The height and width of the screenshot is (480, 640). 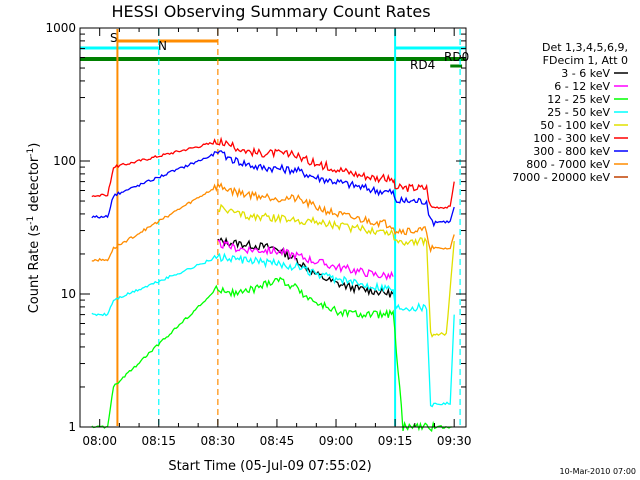 I want to click on footer-timestamp: 10-Mar-2010 07:00, so click(x=598, y=471).